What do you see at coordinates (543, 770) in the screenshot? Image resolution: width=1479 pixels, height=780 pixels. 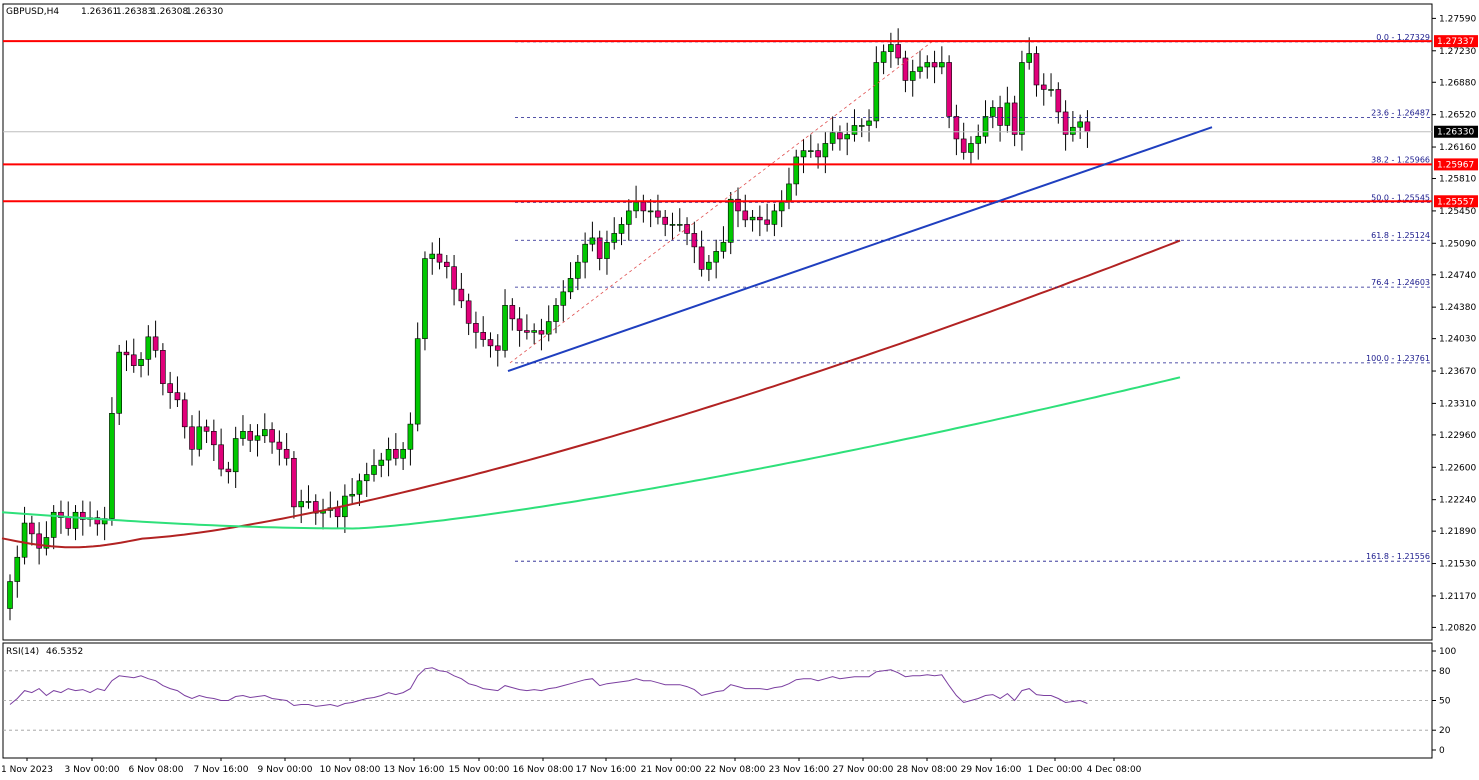 I see `time-tick-label: 16 Nov 08:00` at bounding box center [543, 770].